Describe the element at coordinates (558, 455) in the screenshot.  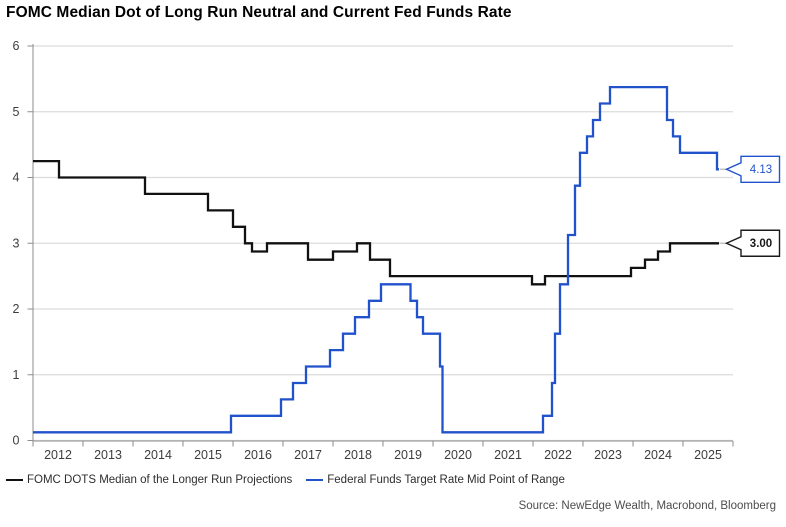
I see `x-tick-label: 2022` at that location.